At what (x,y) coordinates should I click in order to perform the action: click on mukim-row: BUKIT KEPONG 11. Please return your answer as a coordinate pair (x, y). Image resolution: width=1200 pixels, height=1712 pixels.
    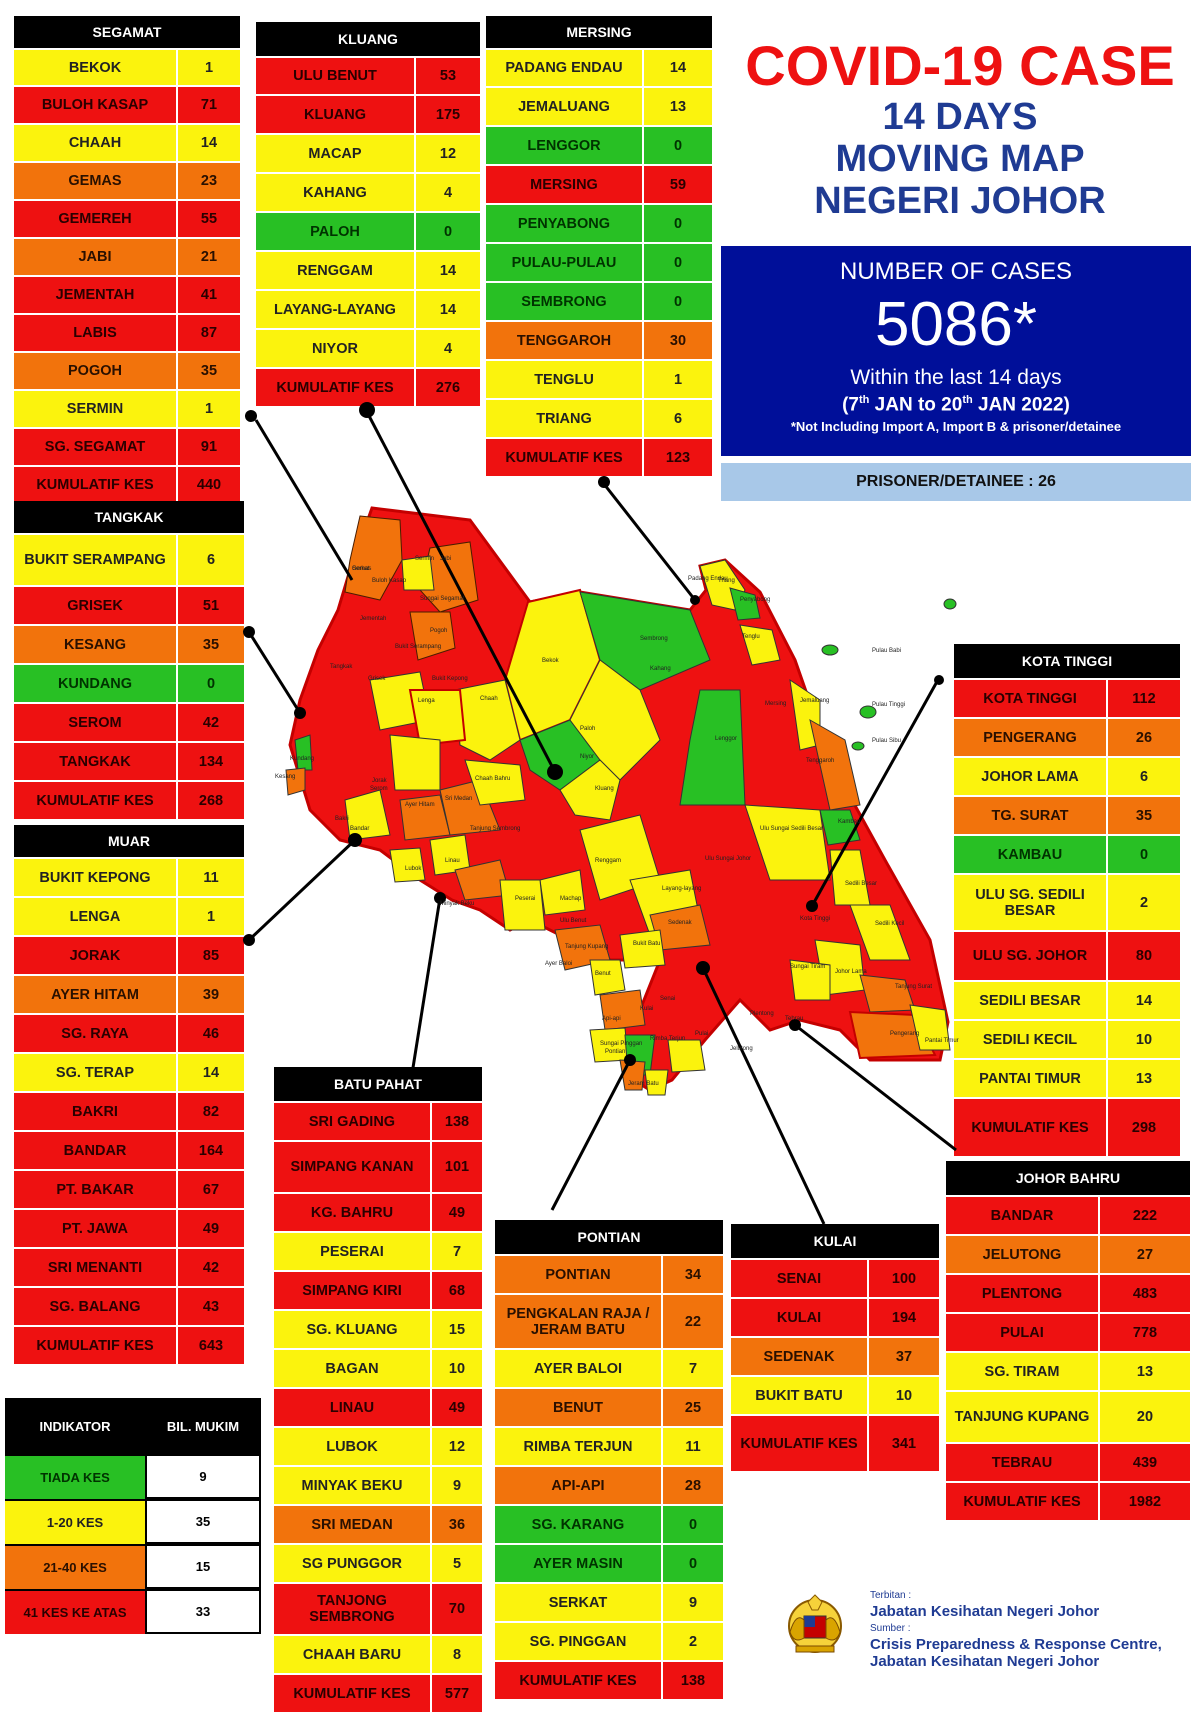
    Looking at the image, I should click on (129, 876).